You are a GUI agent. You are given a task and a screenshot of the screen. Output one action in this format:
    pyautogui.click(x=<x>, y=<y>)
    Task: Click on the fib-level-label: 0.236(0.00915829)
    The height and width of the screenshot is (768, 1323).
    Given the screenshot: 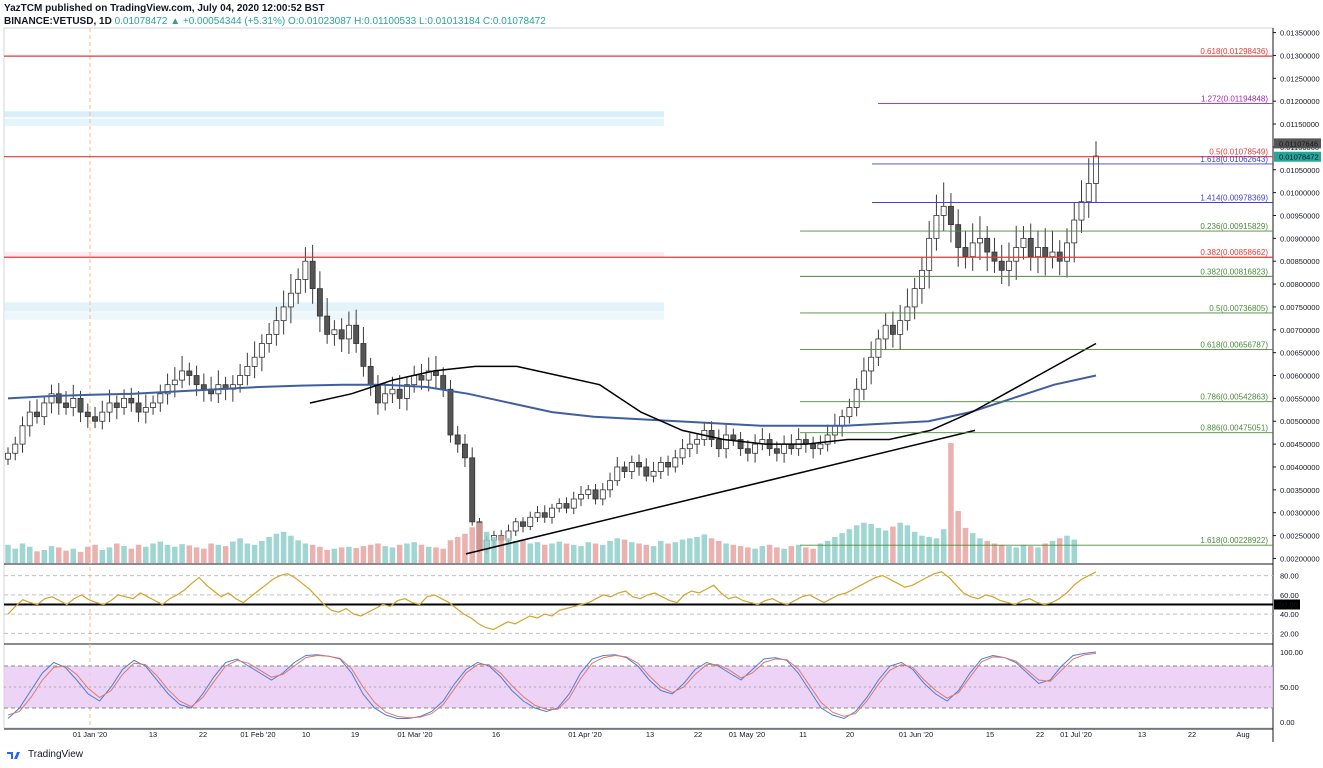 What is the action you would take?
    pyautogui.click(x=1234, y=226)
    